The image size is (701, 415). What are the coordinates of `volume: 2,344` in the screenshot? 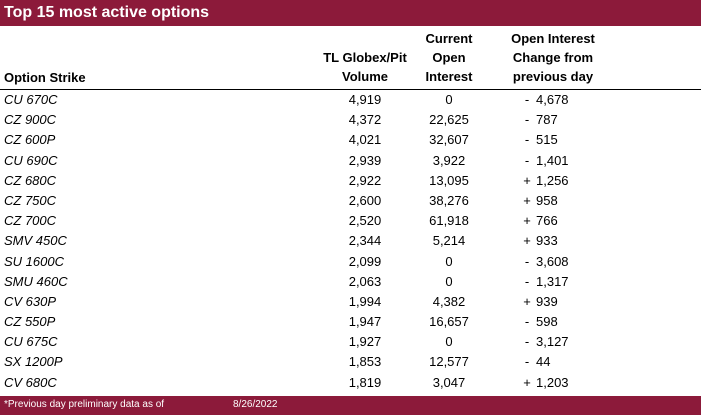 It's located at (365, 241).